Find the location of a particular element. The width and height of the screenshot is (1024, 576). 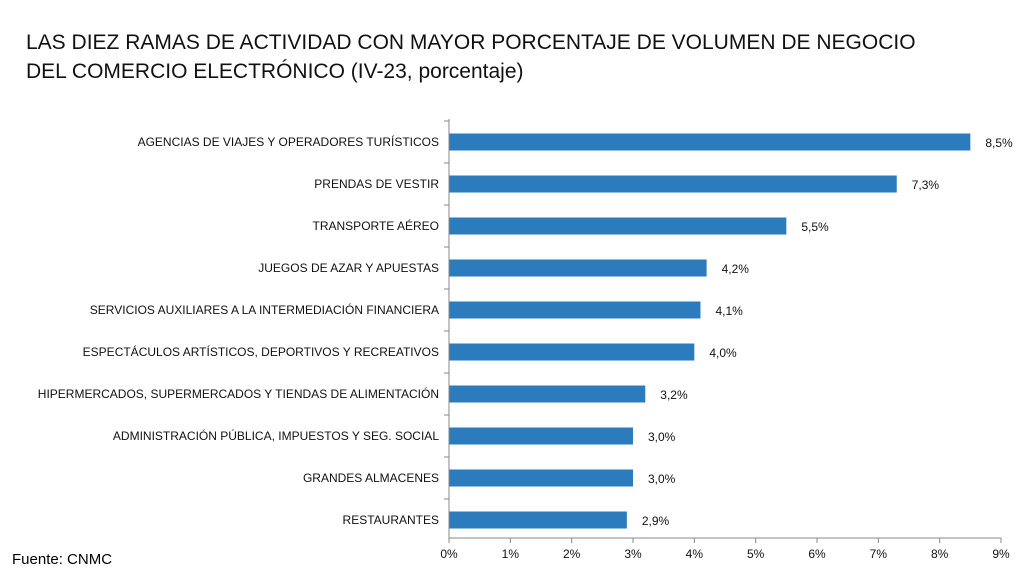

category-label: RESTAURANTES is located at coordinates (391, 520).